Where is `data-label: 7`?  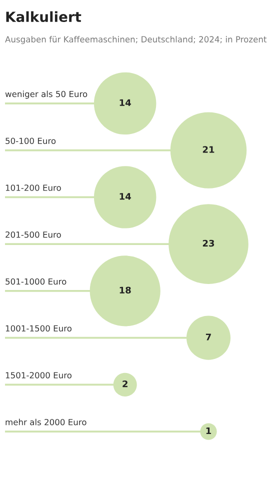
data-label: 7 is located at coordinates (208, 337).